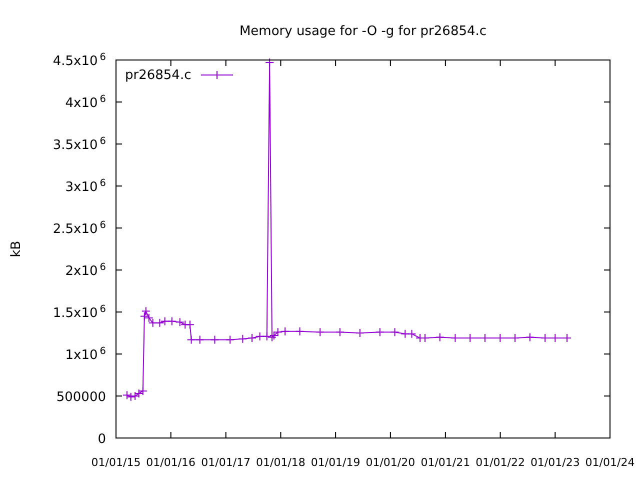 The width and height of the screenshot is (640, 480). What do you see at coordinates (85, 270) in the screenshot?
I see `y-tick-label: 2x10$^{6}$` at bounding box center [85, 270].